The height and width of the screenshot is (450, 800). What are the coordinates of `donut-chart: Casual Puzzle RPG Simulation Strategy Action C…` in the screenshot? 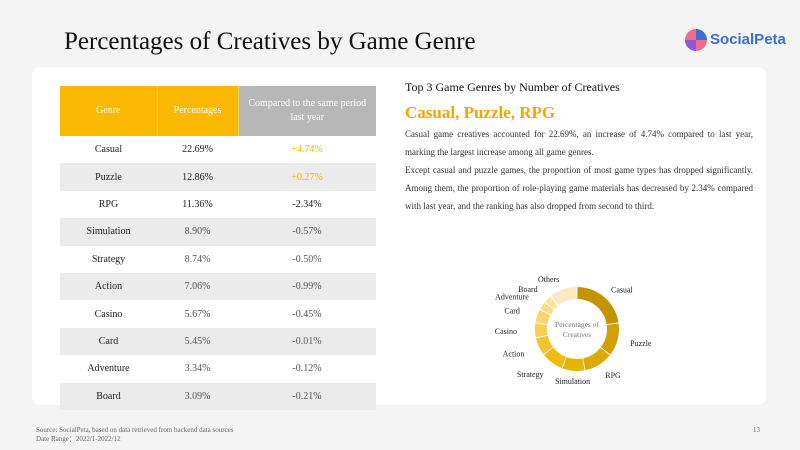 It's located at (580, 325).